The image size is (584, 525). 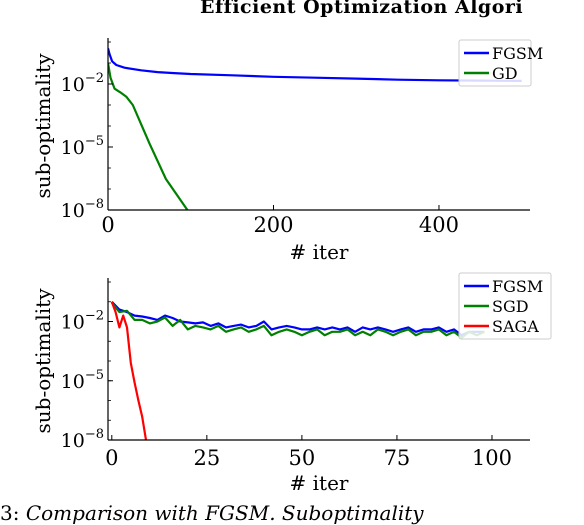 I want to click on legend-label-saga: SAGA, so click(x=515, y=326).